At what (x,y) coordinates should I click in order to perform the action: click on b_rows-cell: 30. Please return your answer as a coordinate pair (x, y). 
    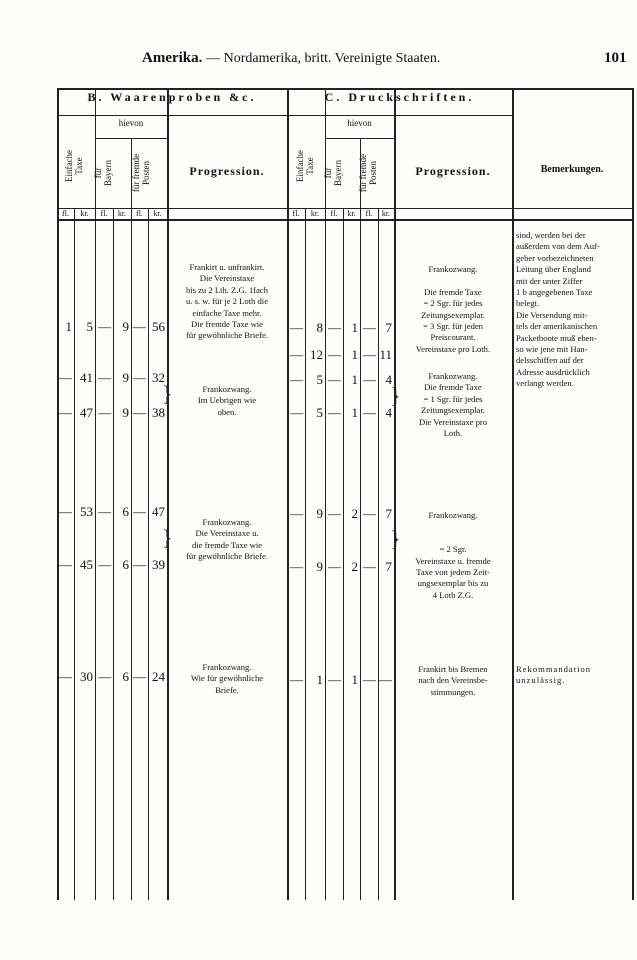
    Looking at the image, I should click on (86, 676).